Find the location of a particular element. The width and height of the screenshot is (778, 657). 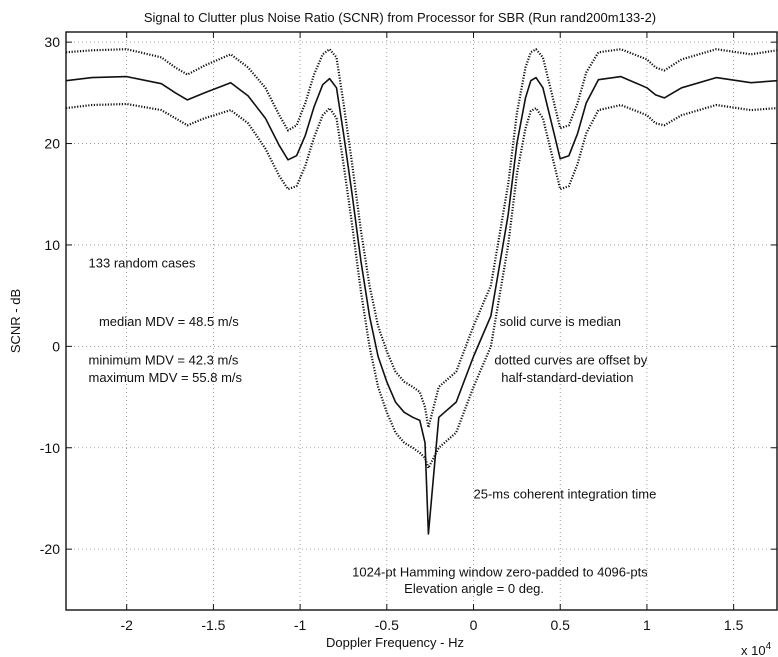

x-axis-multiplier-exponent: 4 is located at coordinates (769, 646).